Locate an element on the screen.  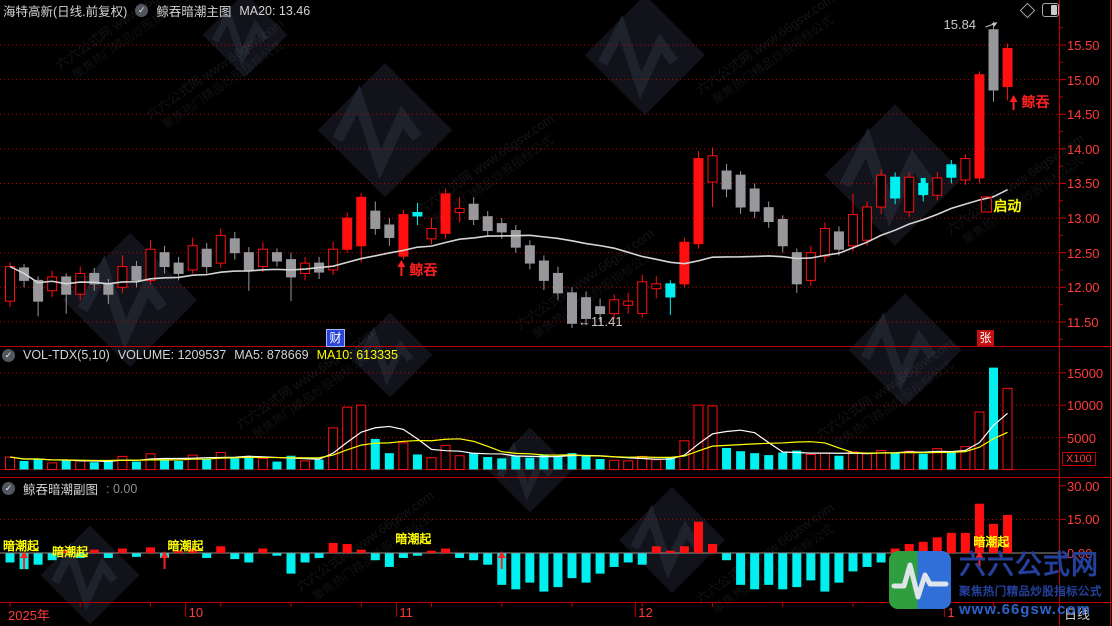
volume-ma5-value: MA5: 878669 is located at coordinates (271, 355).